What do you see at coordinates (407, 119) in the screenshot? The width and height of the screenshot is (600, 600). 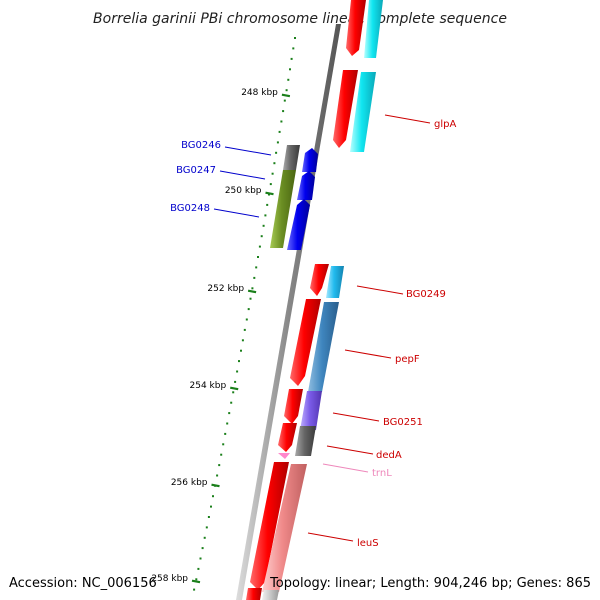 I see `leader-glpA` at bounding box center [407, 119].